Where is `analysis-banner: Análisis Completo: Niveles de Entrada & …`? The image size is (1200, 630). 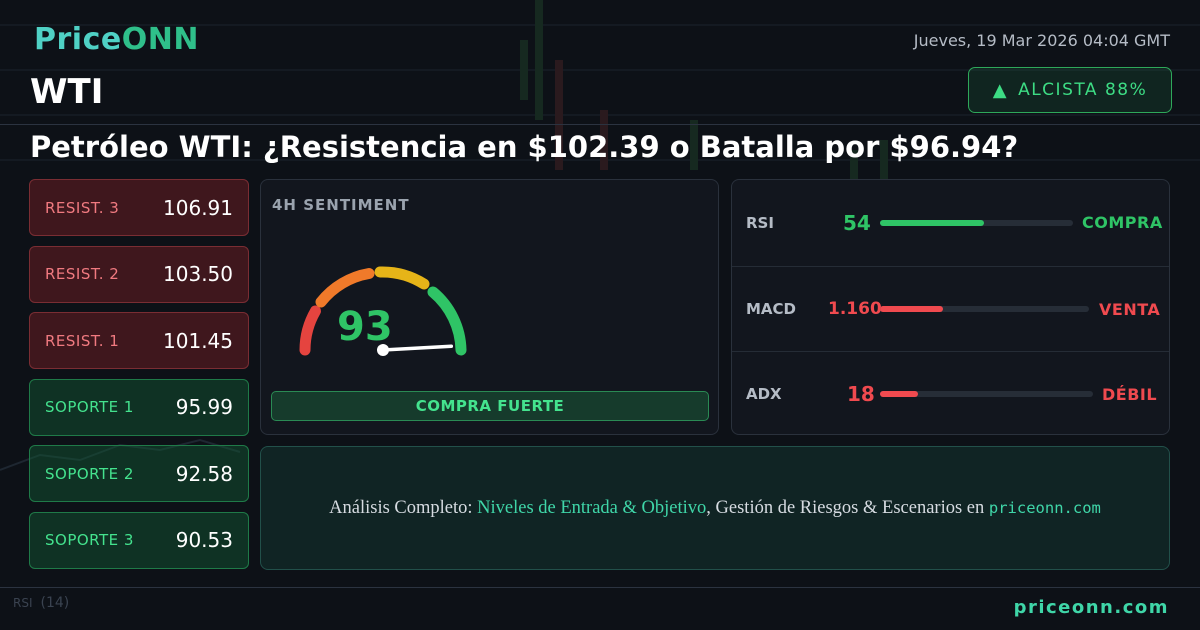
analysis-banner: Análisis Completo: Niveles de Entrada & … is located at coordinates (715, 508).